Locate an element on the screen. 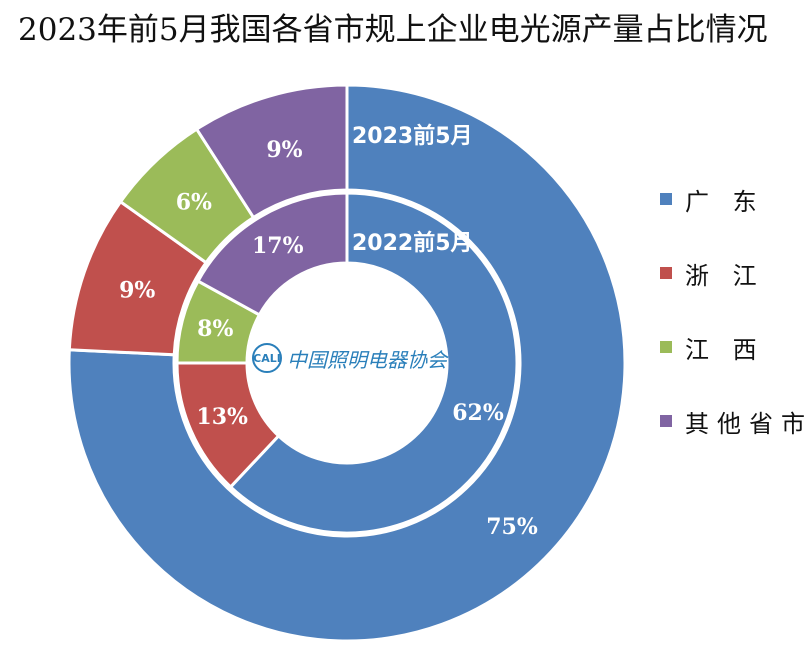  inner-series-name-label: 2022前5月 is located at coordinates (412, 243).